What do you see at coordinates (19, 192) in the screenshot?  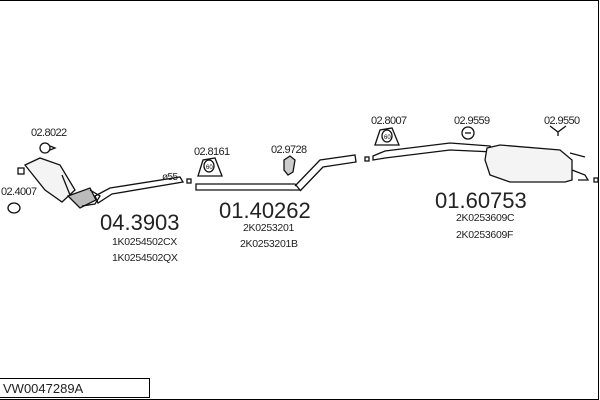 I see `accessory-label: 02.4007` at bounding box center [19, 192].